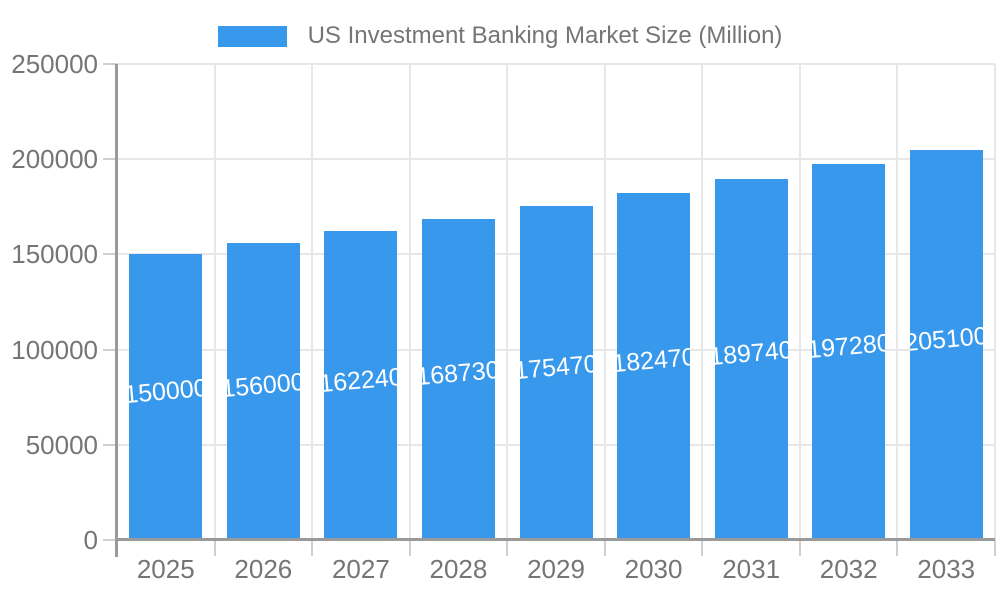 The height and width of the screenshot is (600, 1000). I want to click on bar-value-label: 175470, so click(556, 367).